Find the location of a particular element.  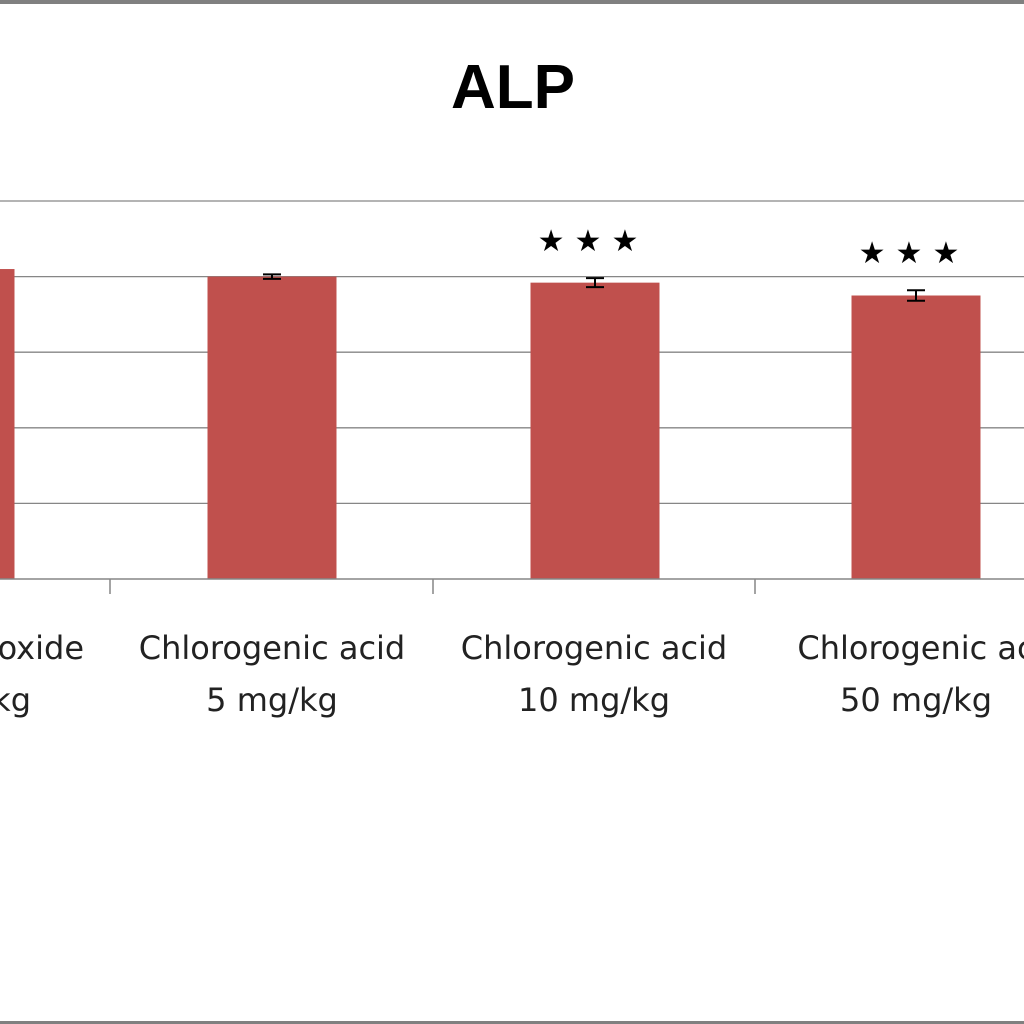

x-axis is located at coordinates (512, 586).